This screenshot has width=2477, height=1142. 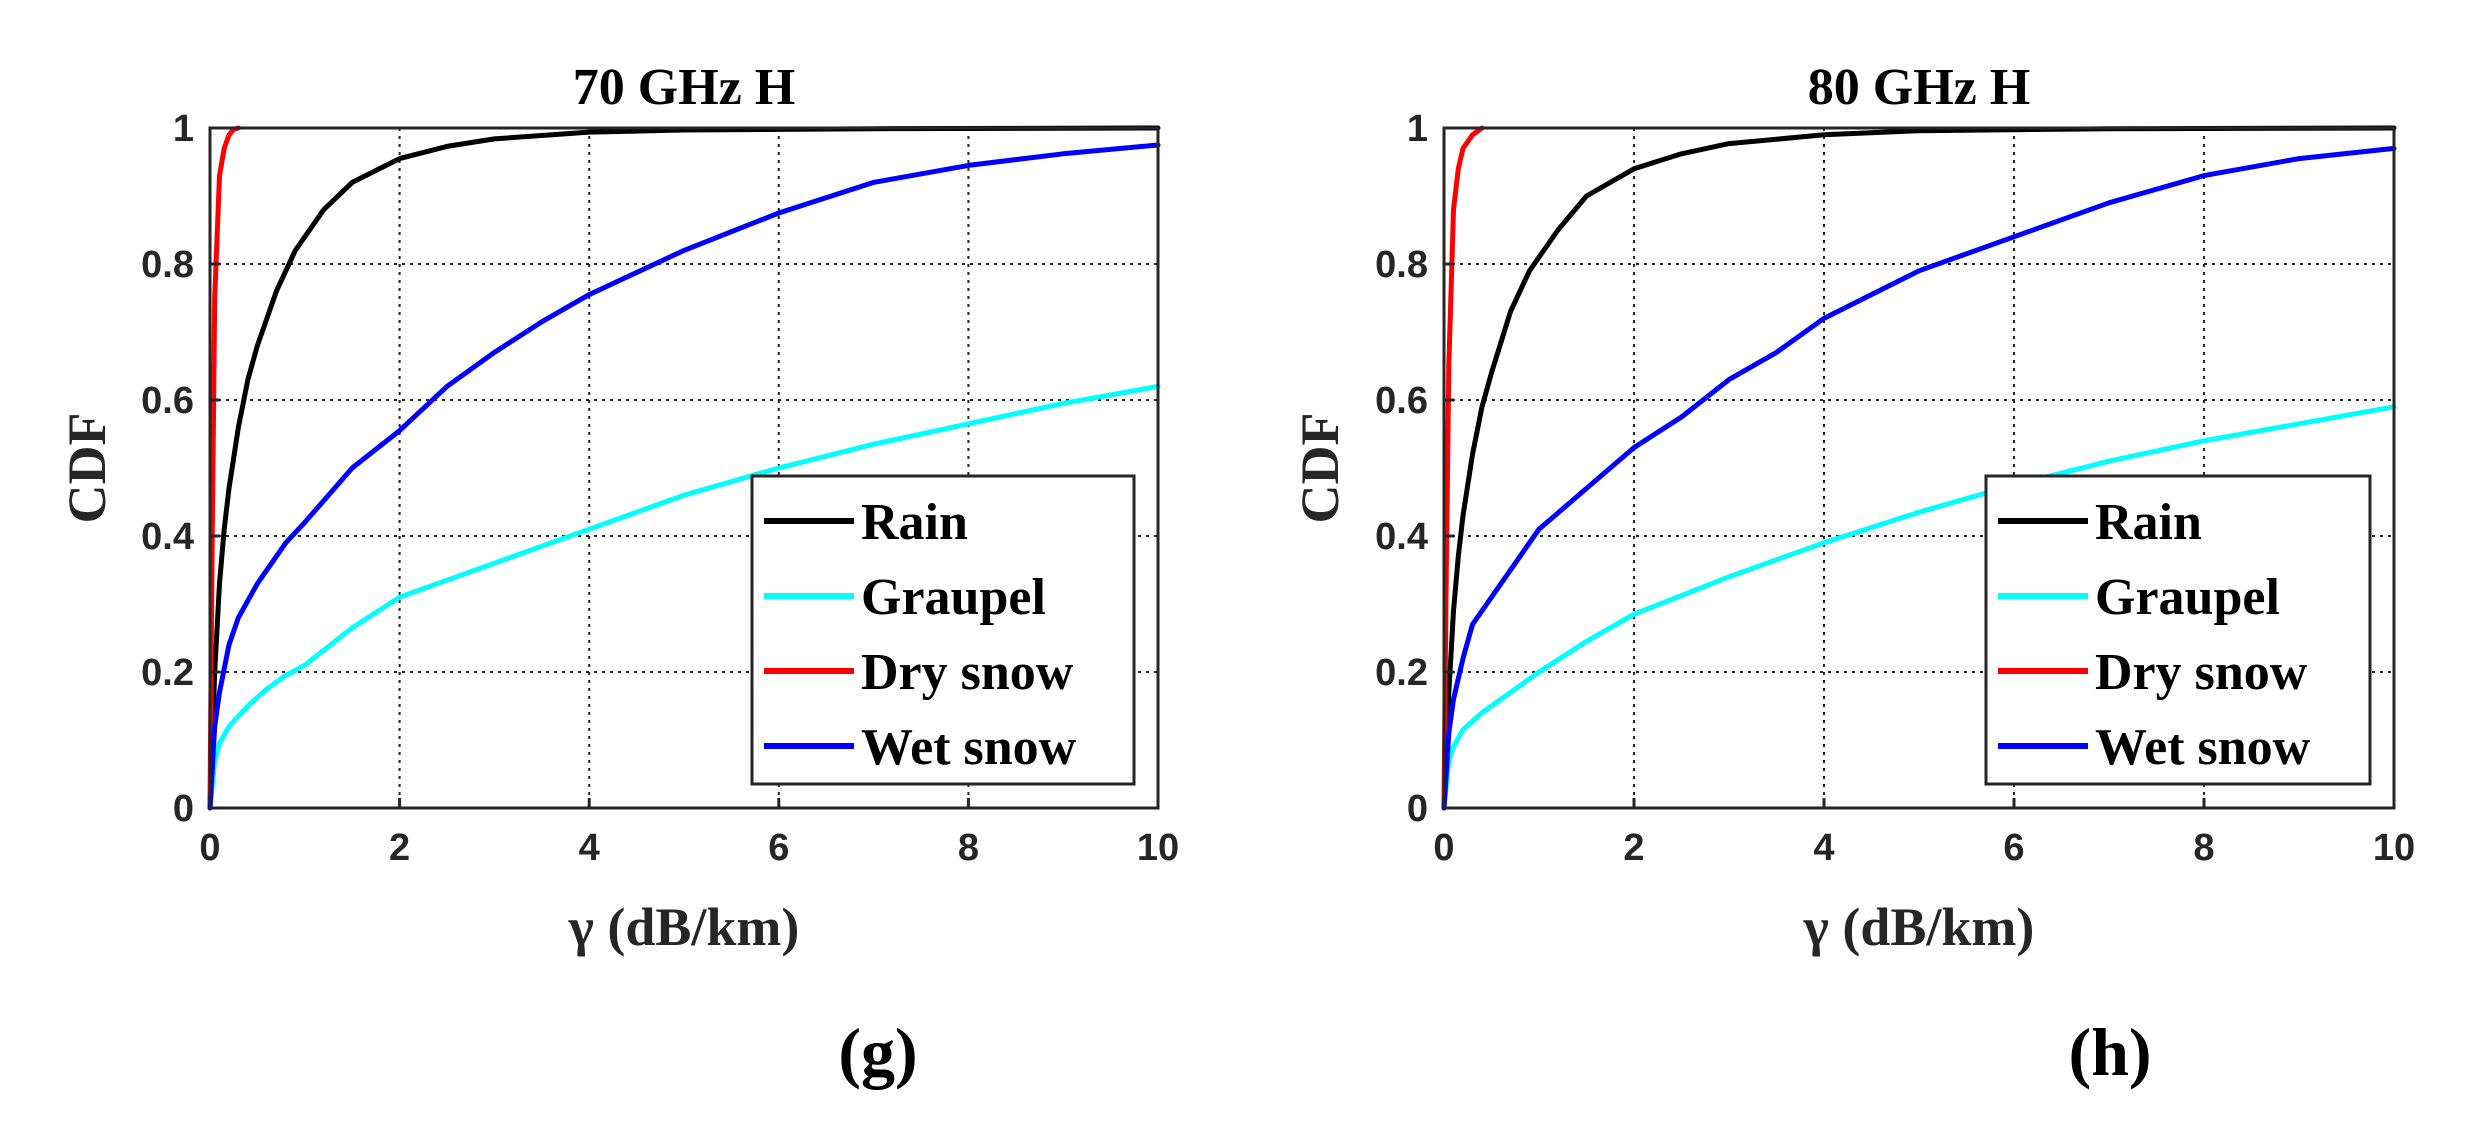 What do you see at coordinates (2109, 1052) in the screenshot?
I see `panel-label: (h)` at bounding box center [2109, 1052].